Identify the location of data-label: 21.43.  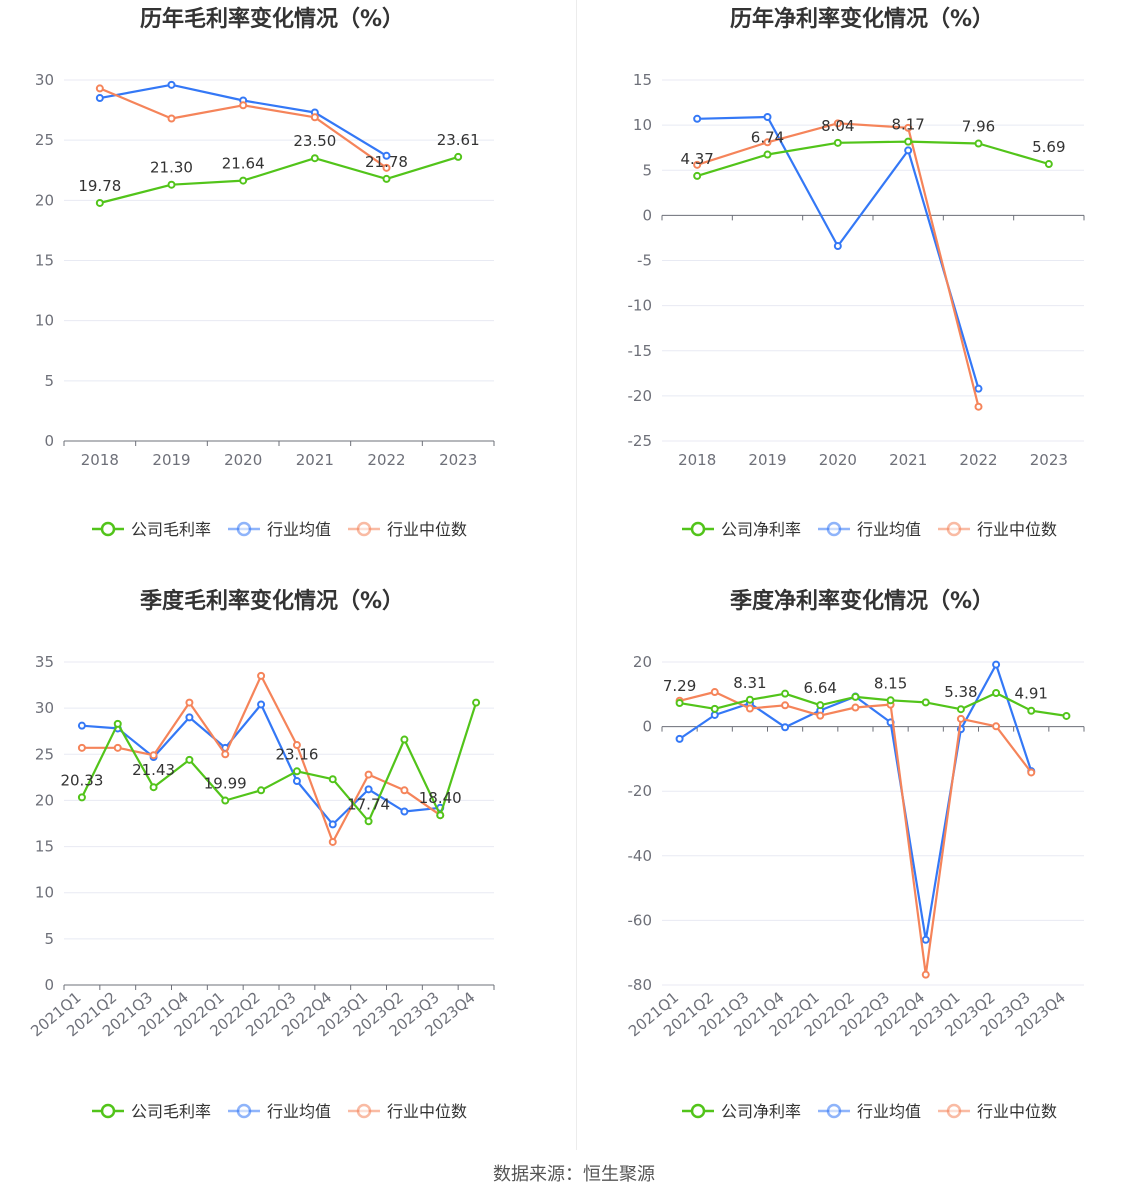
(153, 770).